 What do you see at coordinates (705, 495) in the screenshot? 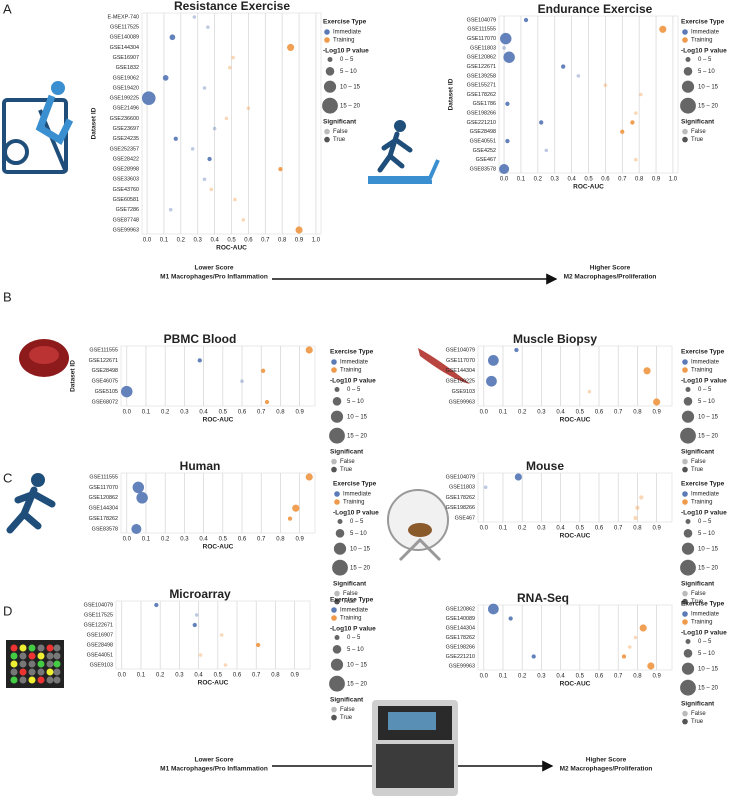
I see `legend-label: Immediate` at bounding box center [705, 495].